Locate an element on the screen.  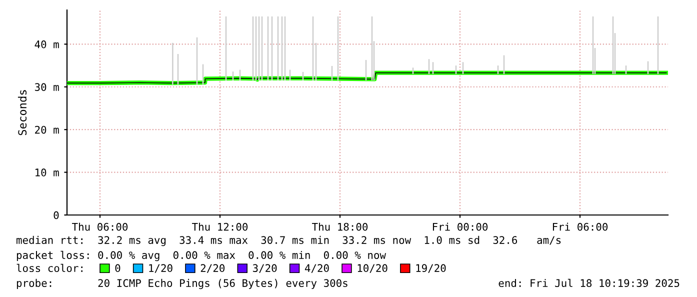
legend-label: 2/20 is located at coordinates (212, 268).